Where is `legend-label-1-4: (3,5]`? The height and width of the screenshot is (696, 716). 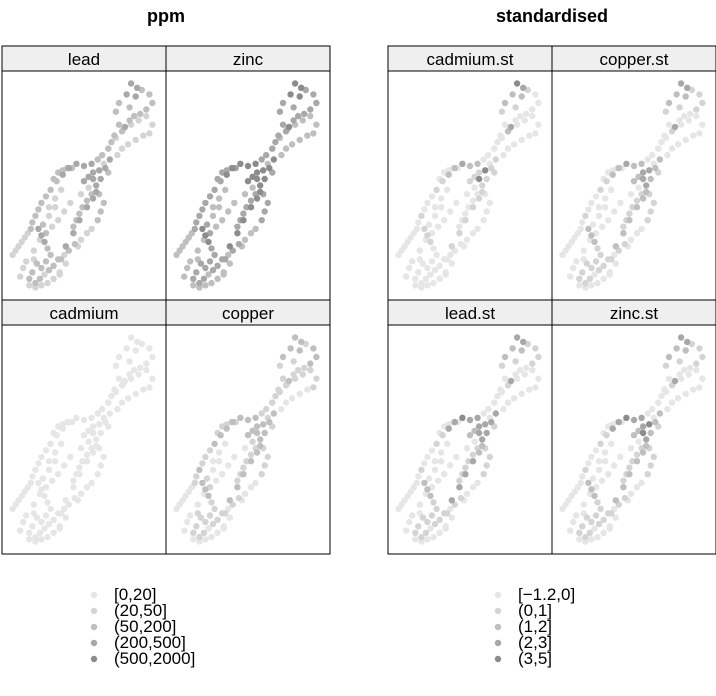 legend-label-1-4: (3,5] is located at coordinates (535, 658).